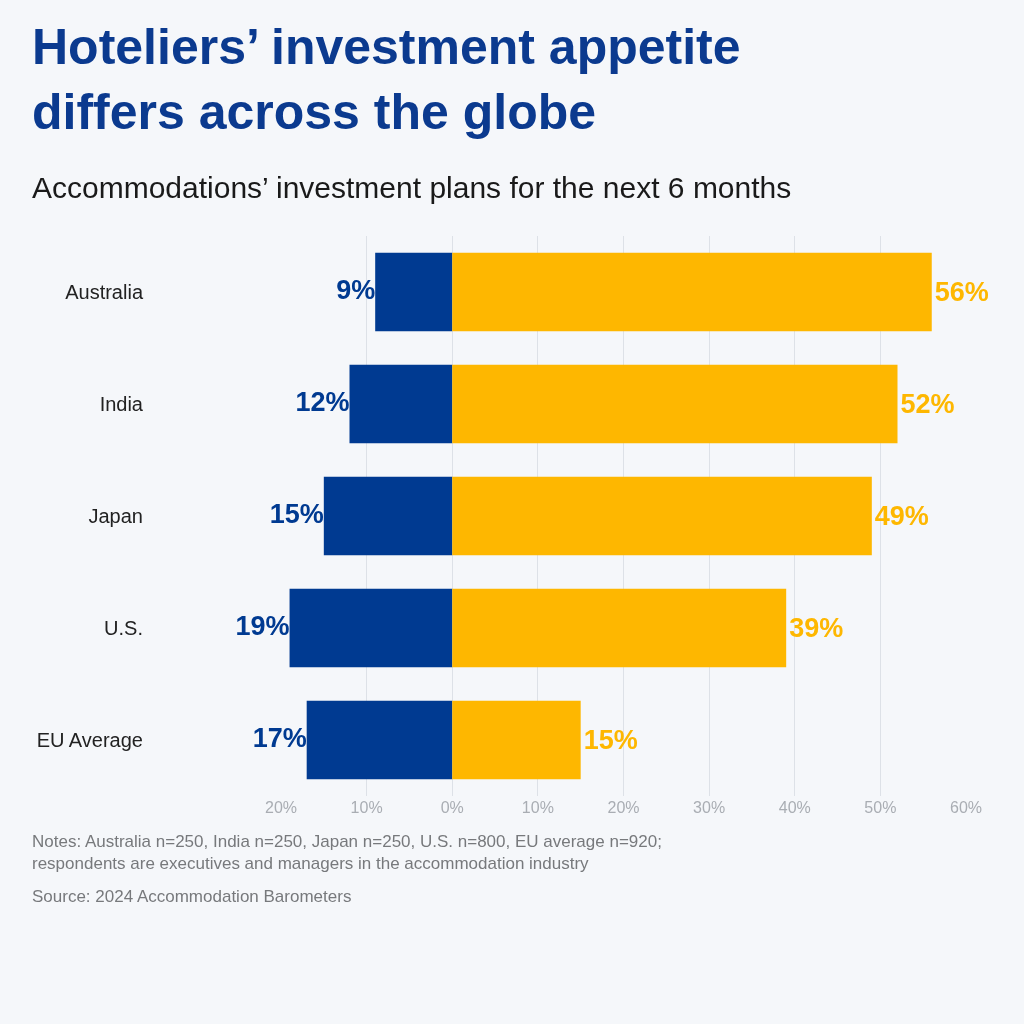 The height and width of the screenshot is (1024, 1024). I want to click on data-label: 56%, so click(961, 292).